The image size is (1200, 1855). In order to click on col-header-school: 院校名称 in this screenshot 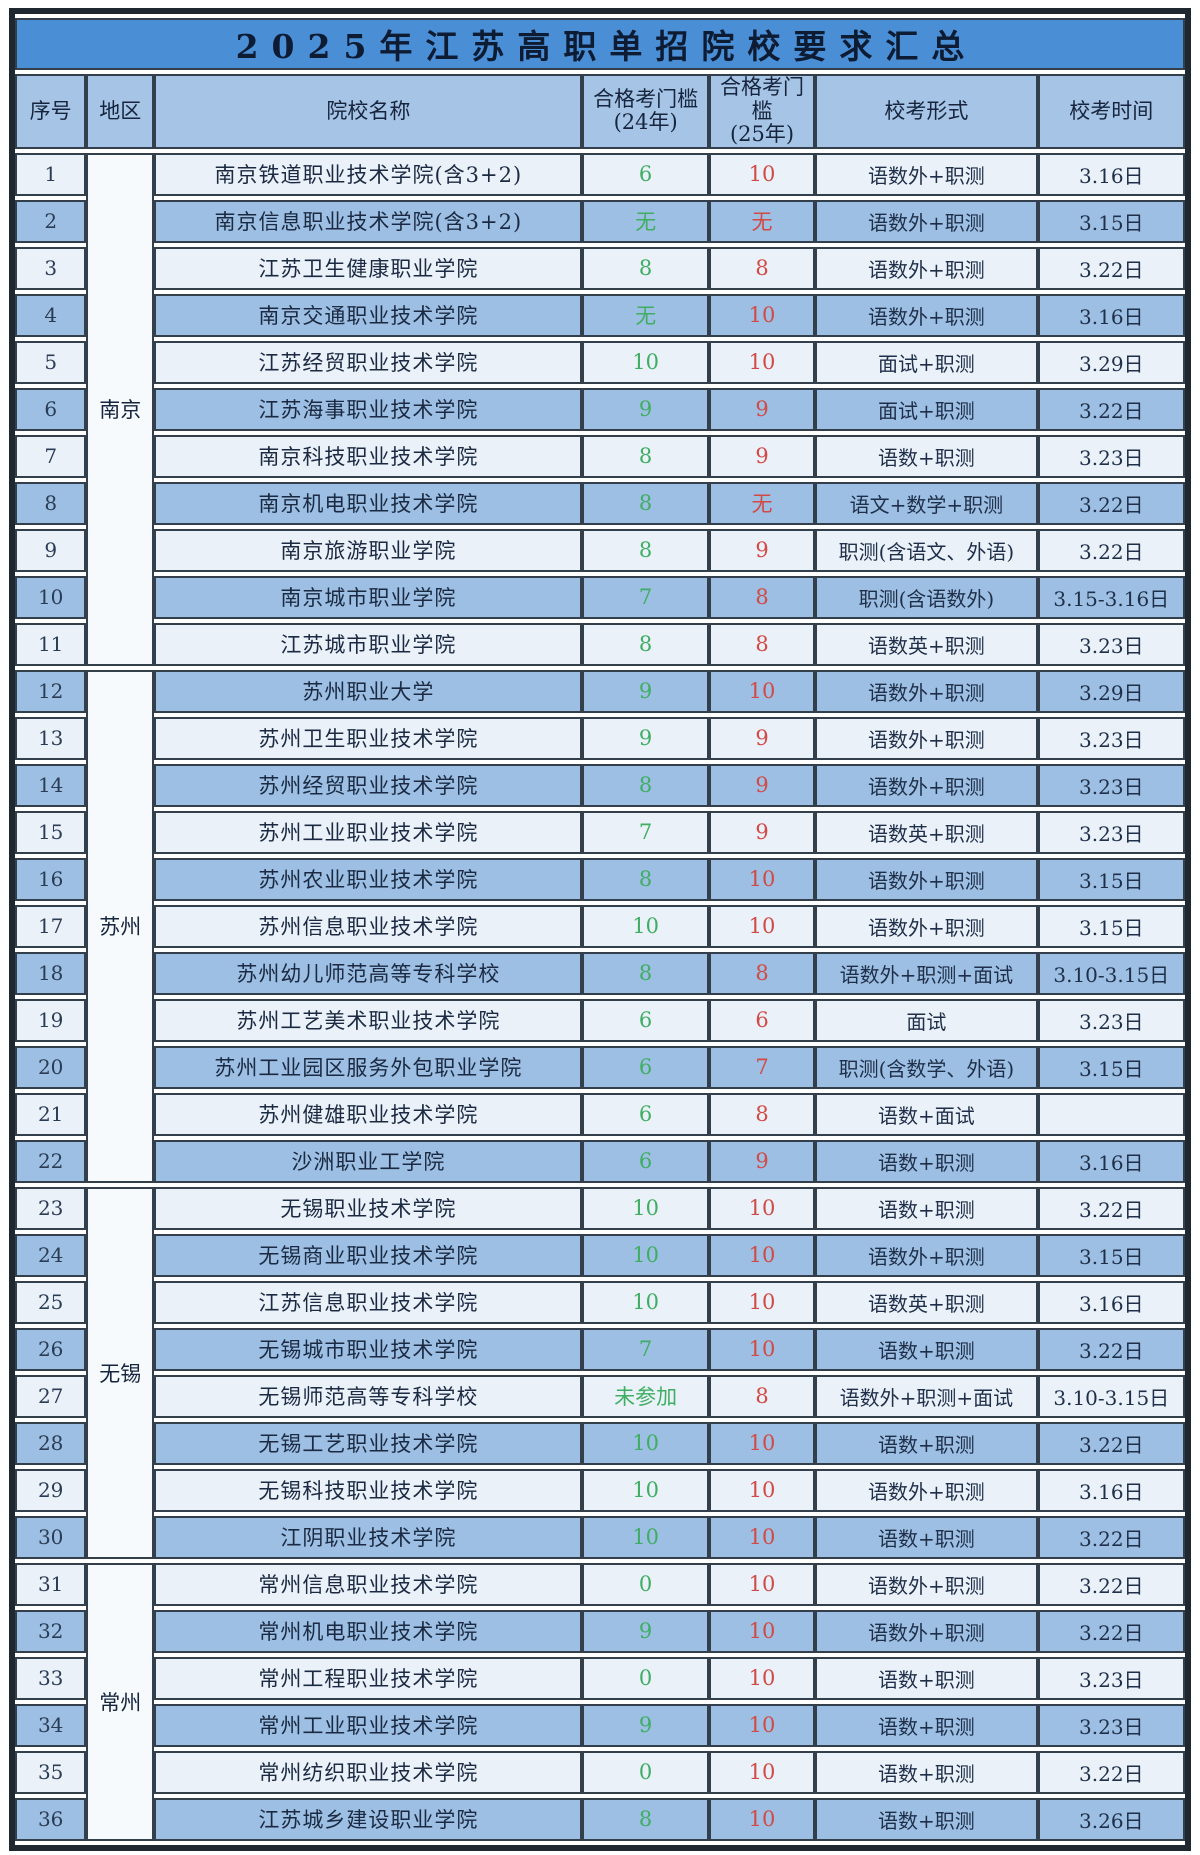, I will do `click(368, 111)`.